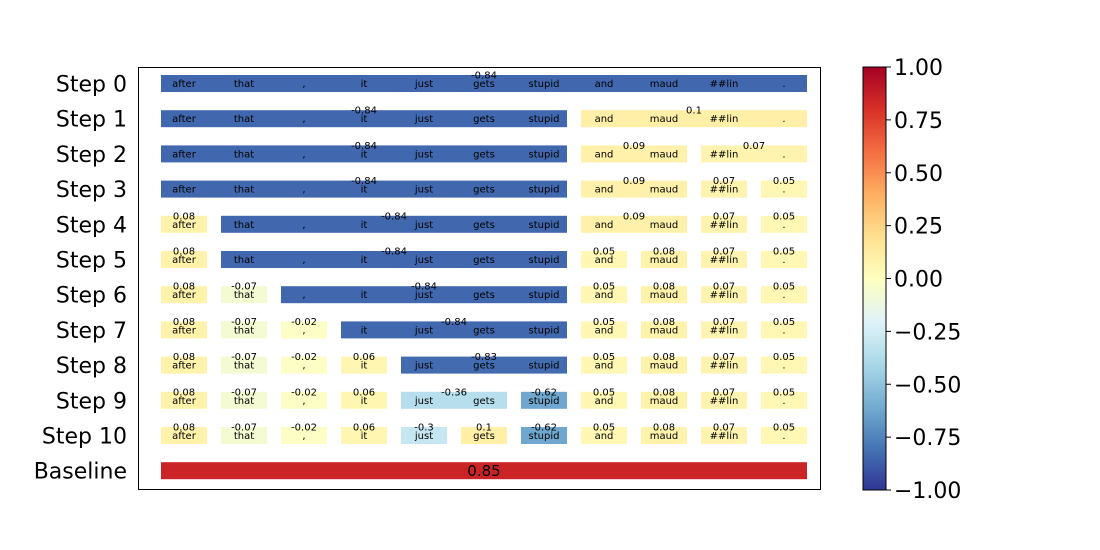  Describe the element at coordinates (927, 385) in the screenshot. I see `colorbar-tick-label: −0.50` at that location.